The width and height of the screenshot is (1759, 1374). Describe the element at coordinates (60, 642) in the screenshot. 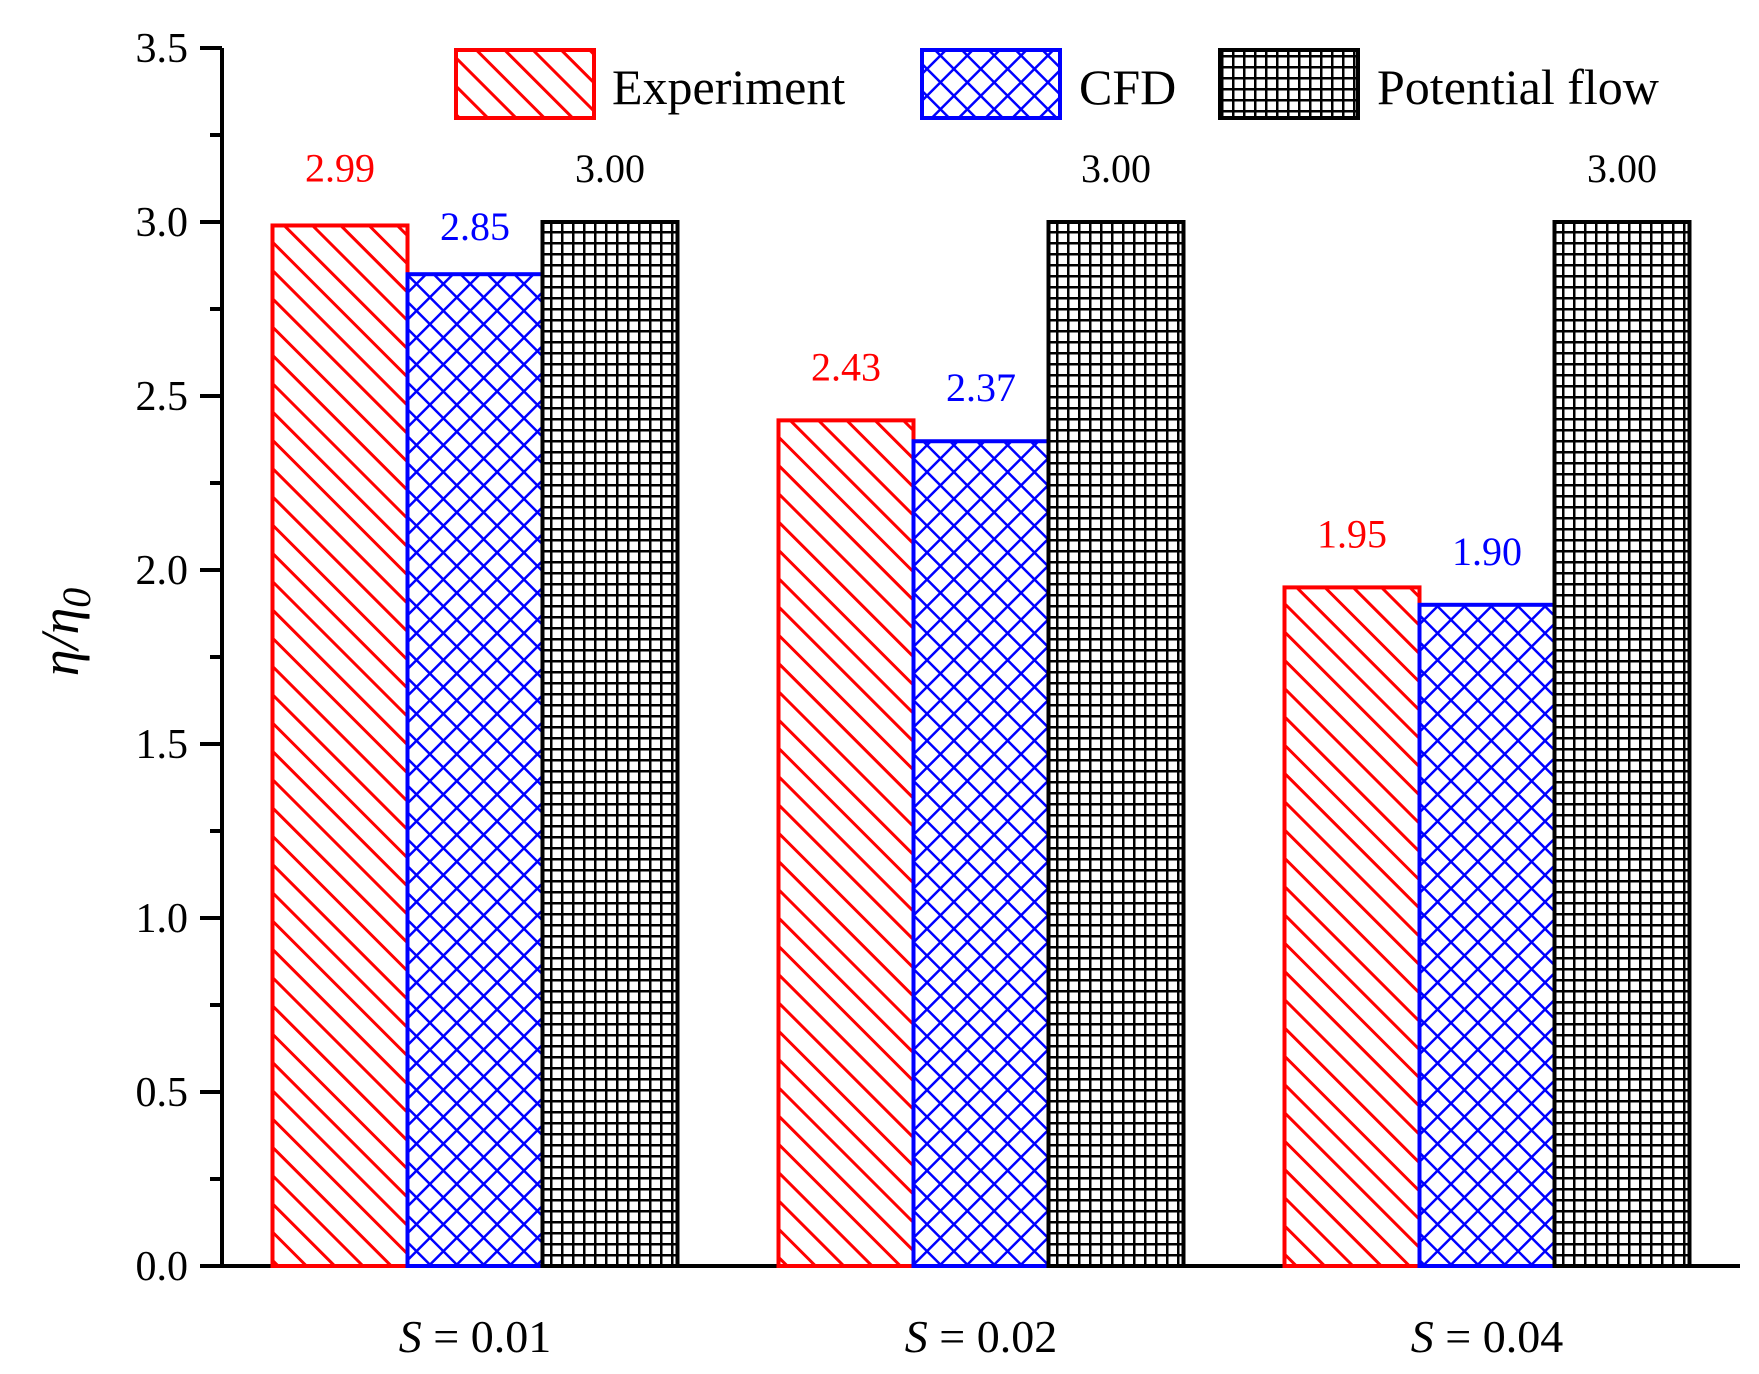

I see `y-axis-label-main: η/η` at that location.